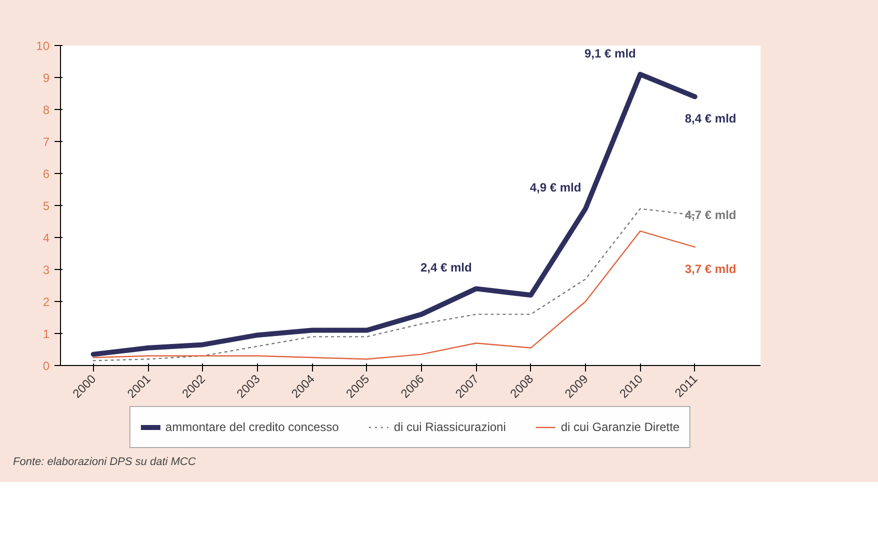  I want to click on y-tick-label: 10, so click(43, 46).